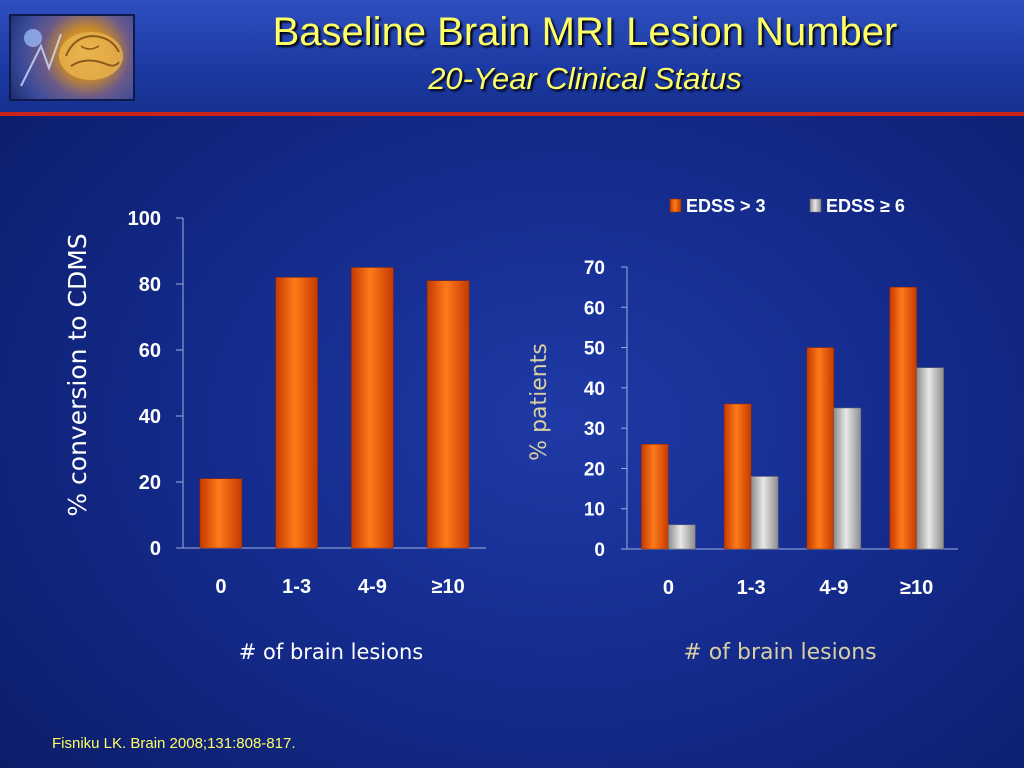  I want to click on y-tick-label: 30, so click(594, 429).